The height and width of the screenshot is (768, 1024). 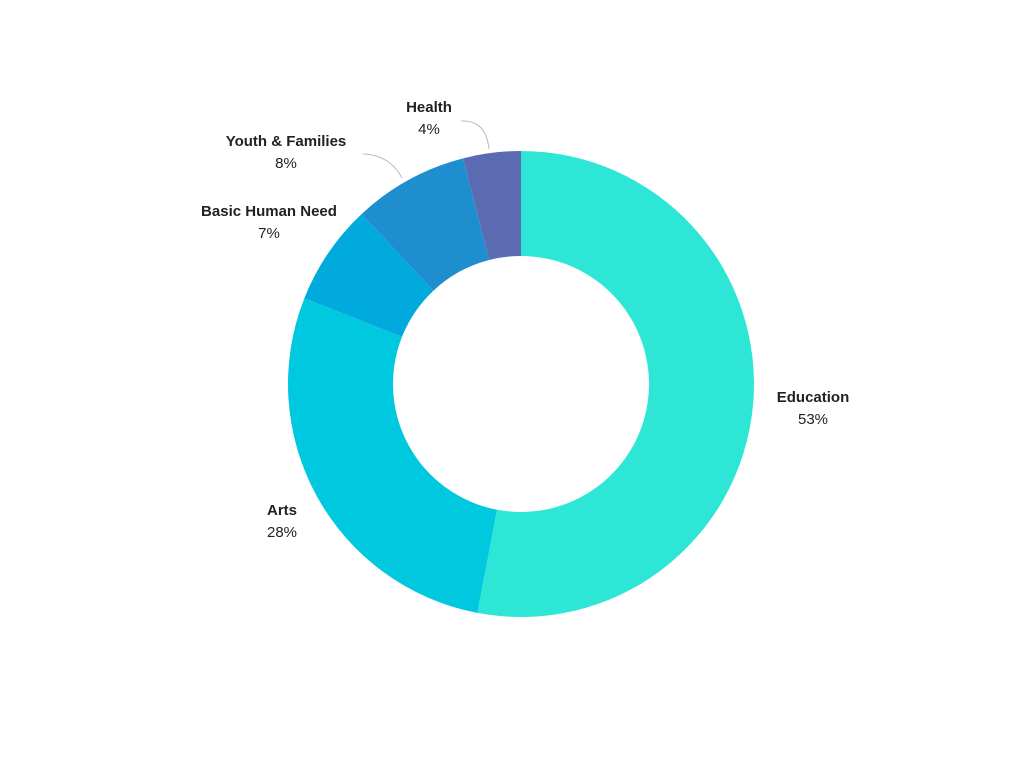 I want to click on value-label: 28%, so click(x=282, y=532).